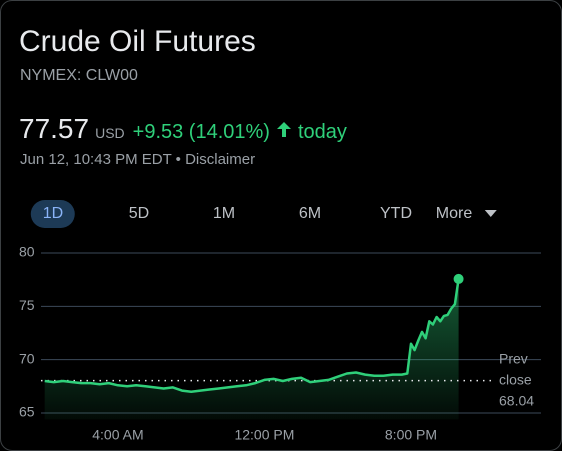 The image size is (562, 451). Describe the element at coordinates (54, 128) in the screenshot. I see `price: 77.57` at that location.